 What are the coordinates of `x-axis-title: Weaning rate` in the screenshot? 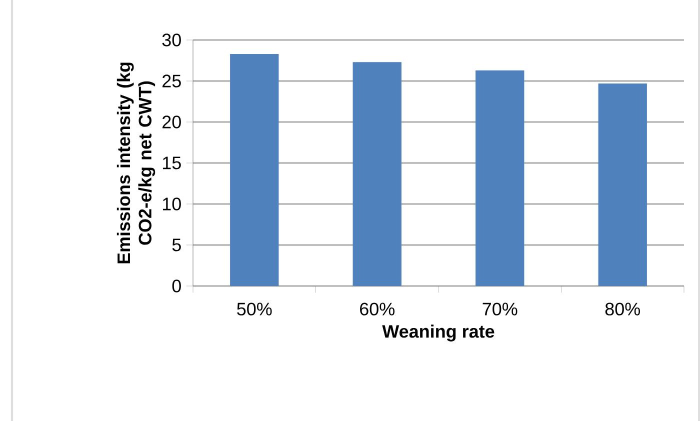 It's located at (438, 333).